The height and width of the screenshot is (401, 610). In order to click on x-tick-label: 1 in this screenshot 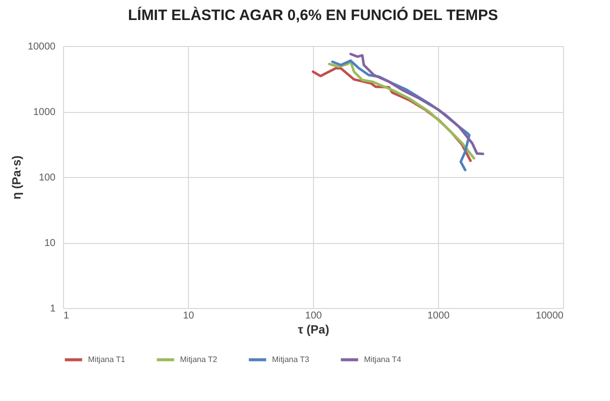, I will do `click(67, 316)`.